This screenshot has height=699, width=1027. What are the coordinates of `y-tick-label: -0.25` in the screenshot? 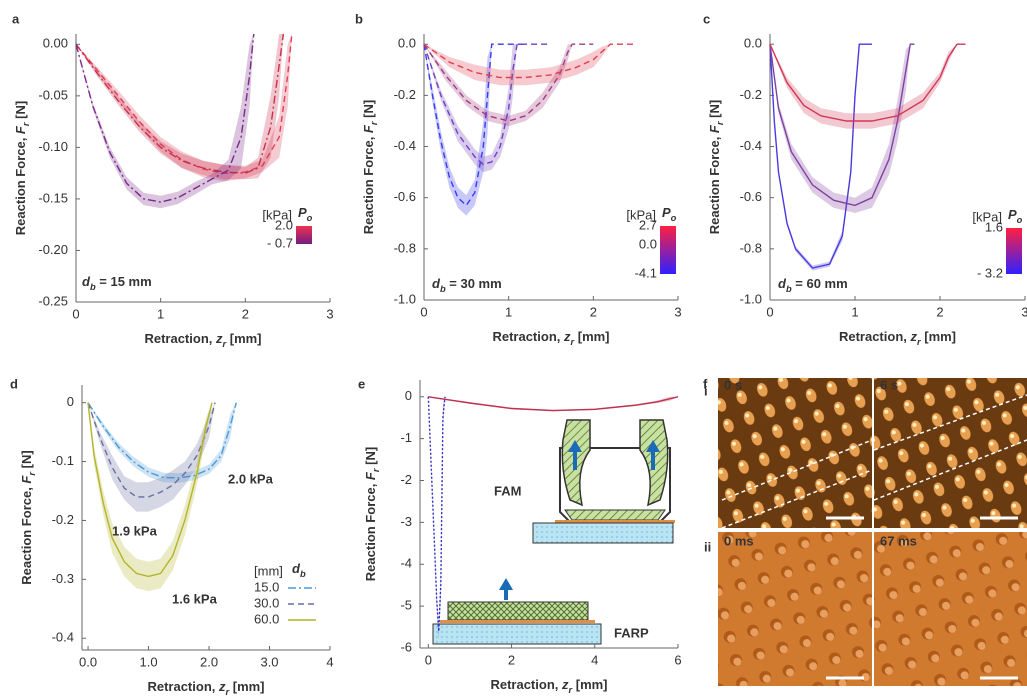 It's located at (53, 300).